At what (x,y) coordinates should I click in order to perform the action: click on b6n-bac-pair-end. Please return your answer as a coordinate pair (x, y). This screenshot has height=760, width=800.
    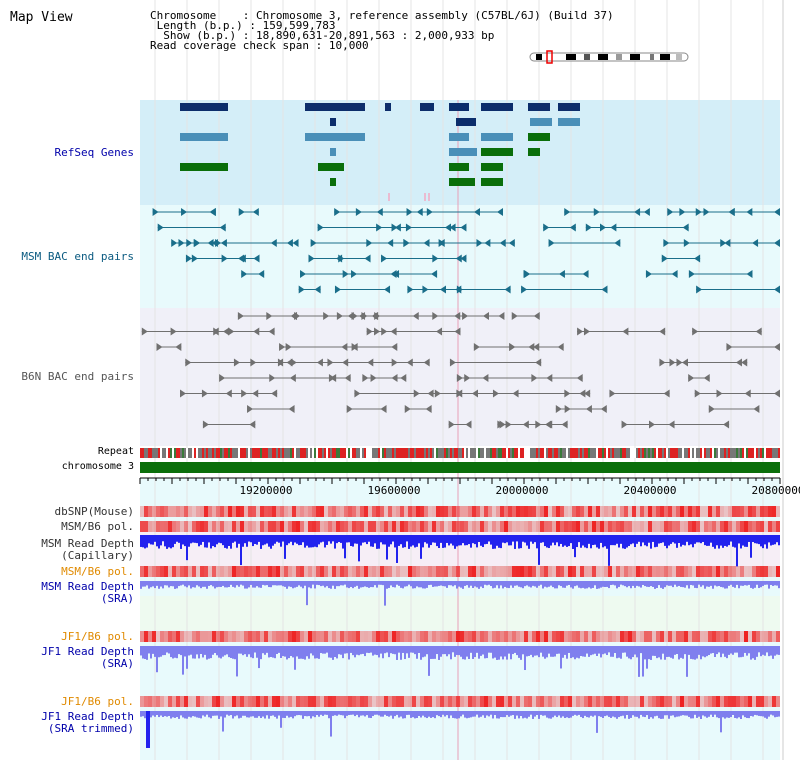
    Looking at the image, I should click on (624, 424).